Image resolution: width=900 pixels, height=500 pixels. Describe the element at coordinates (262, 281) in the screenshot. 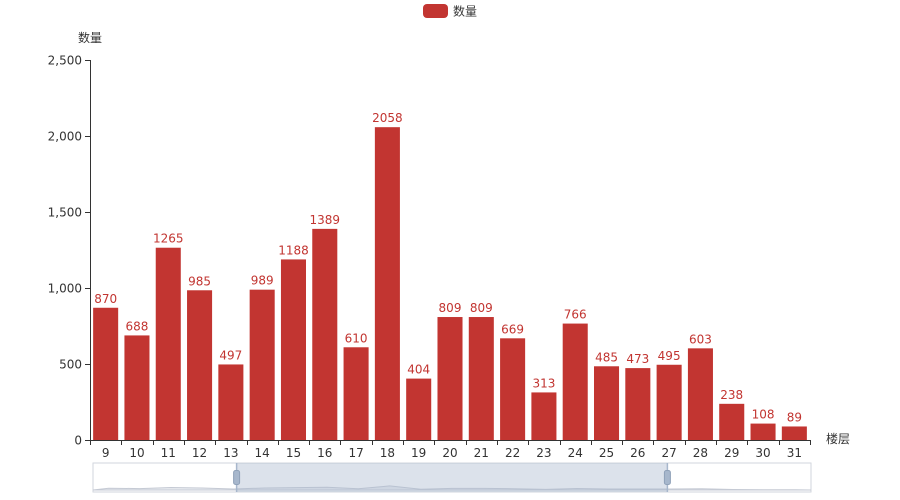

I see `bar-value-label: 989` at that location.